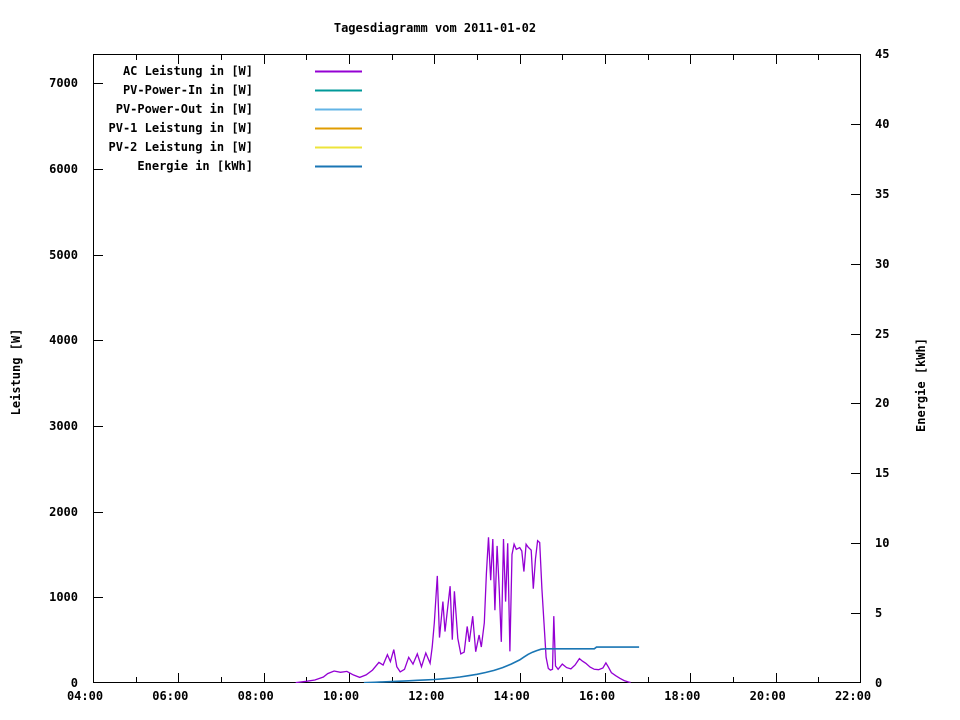 The width and height of the screenshot is (960, 720). Describe the element at coordinates (882, 403) in the screenshot. I see `y-right-tick-label: 20` at that location.